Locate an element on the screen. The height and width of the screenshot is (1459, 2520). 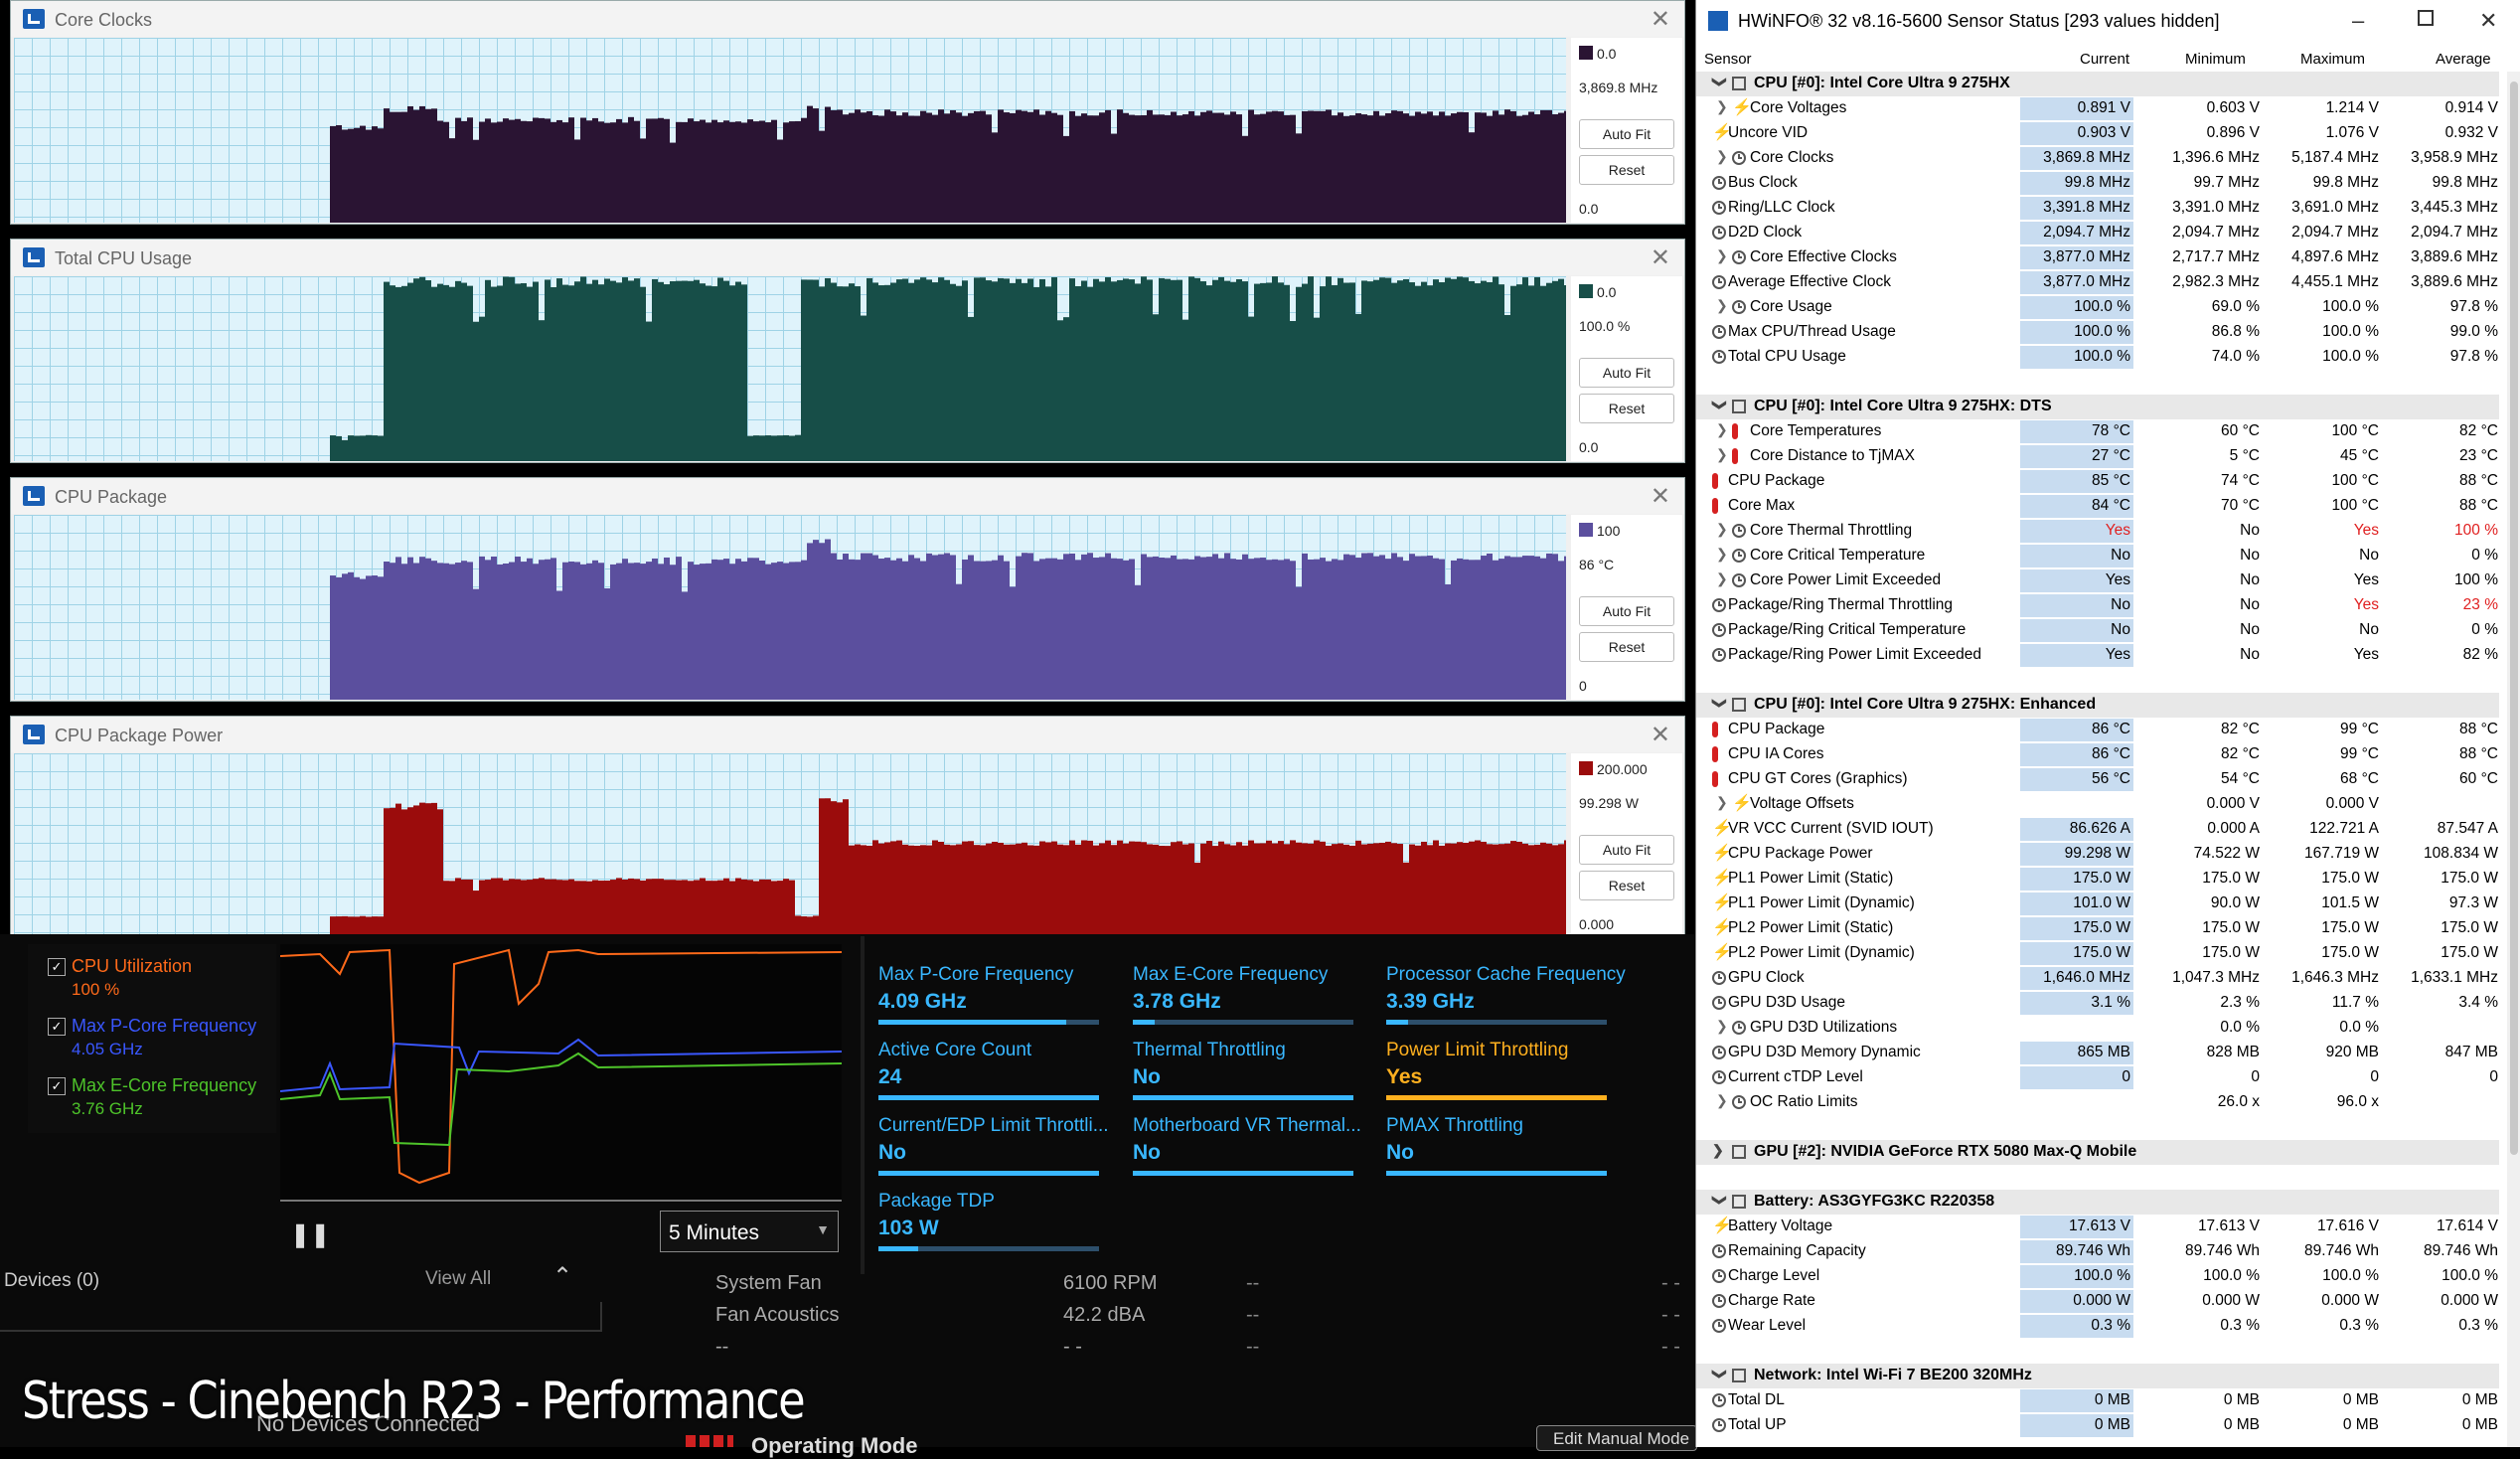
sensor-row: Total UP 0 MB 0 MB 0 MB 0 MB is located at coordinates (2097, 1425).